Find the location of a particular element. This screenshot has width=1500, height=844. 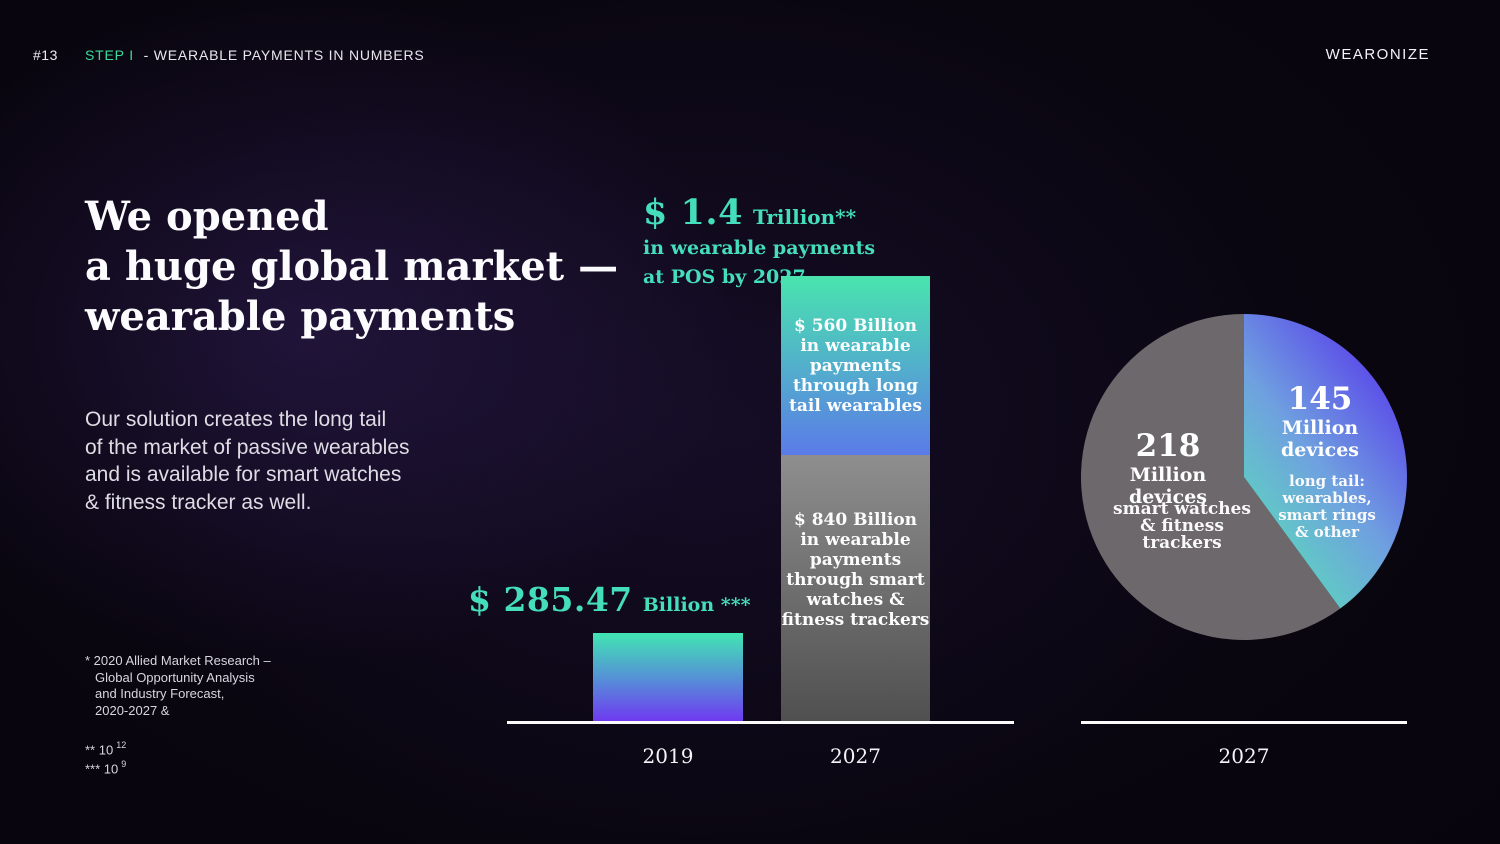

pie-value-smartwatches: 218 is located at coordinates (1168, 446).